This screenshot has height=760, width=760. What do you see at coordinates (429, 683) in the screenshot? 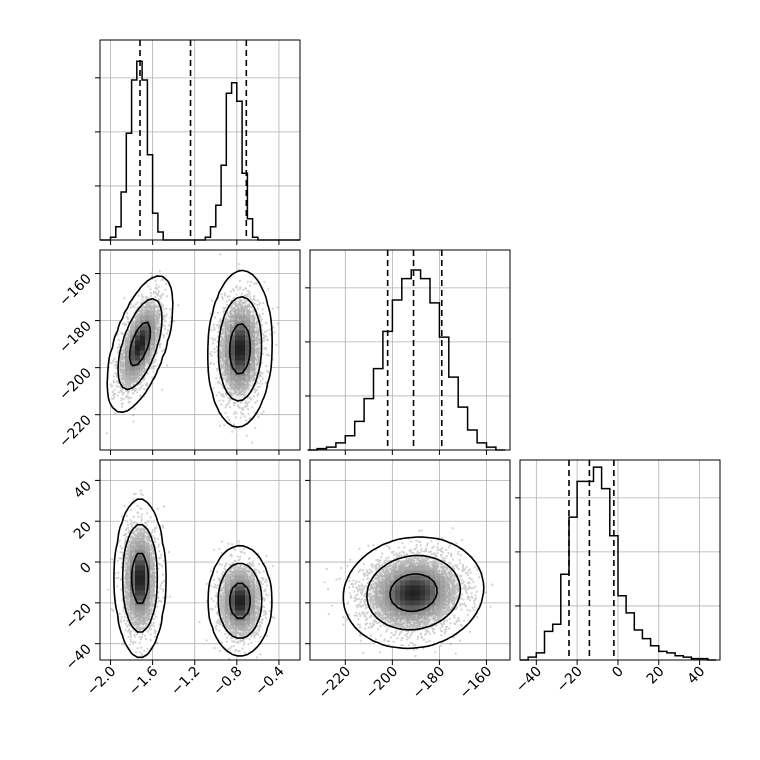
I see `xtick-label: −180` at bounding box center [429, 683].